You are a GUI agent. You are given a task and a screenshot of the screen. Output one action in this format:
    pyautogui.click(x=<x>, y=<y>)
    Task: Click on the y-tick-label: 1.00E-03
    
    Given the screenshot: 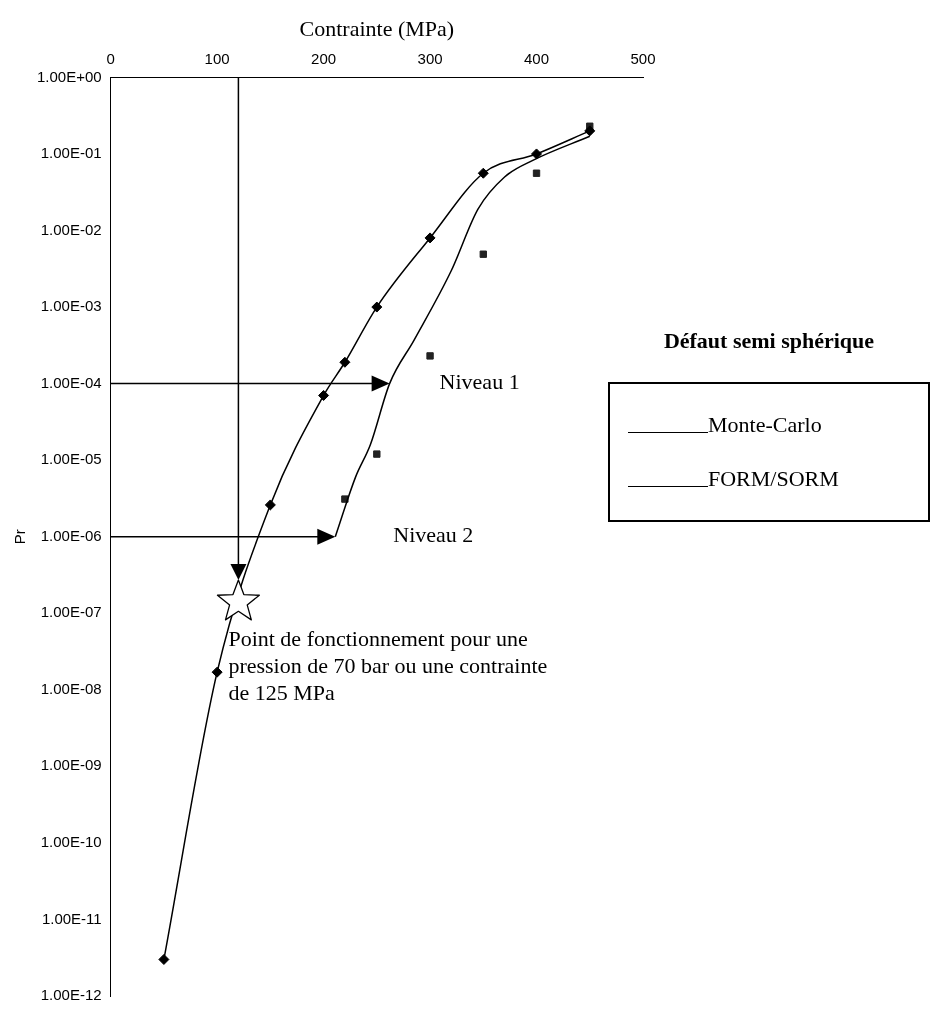 What is the action you would take?
    pyautogui.click(x=71, y=306)
    